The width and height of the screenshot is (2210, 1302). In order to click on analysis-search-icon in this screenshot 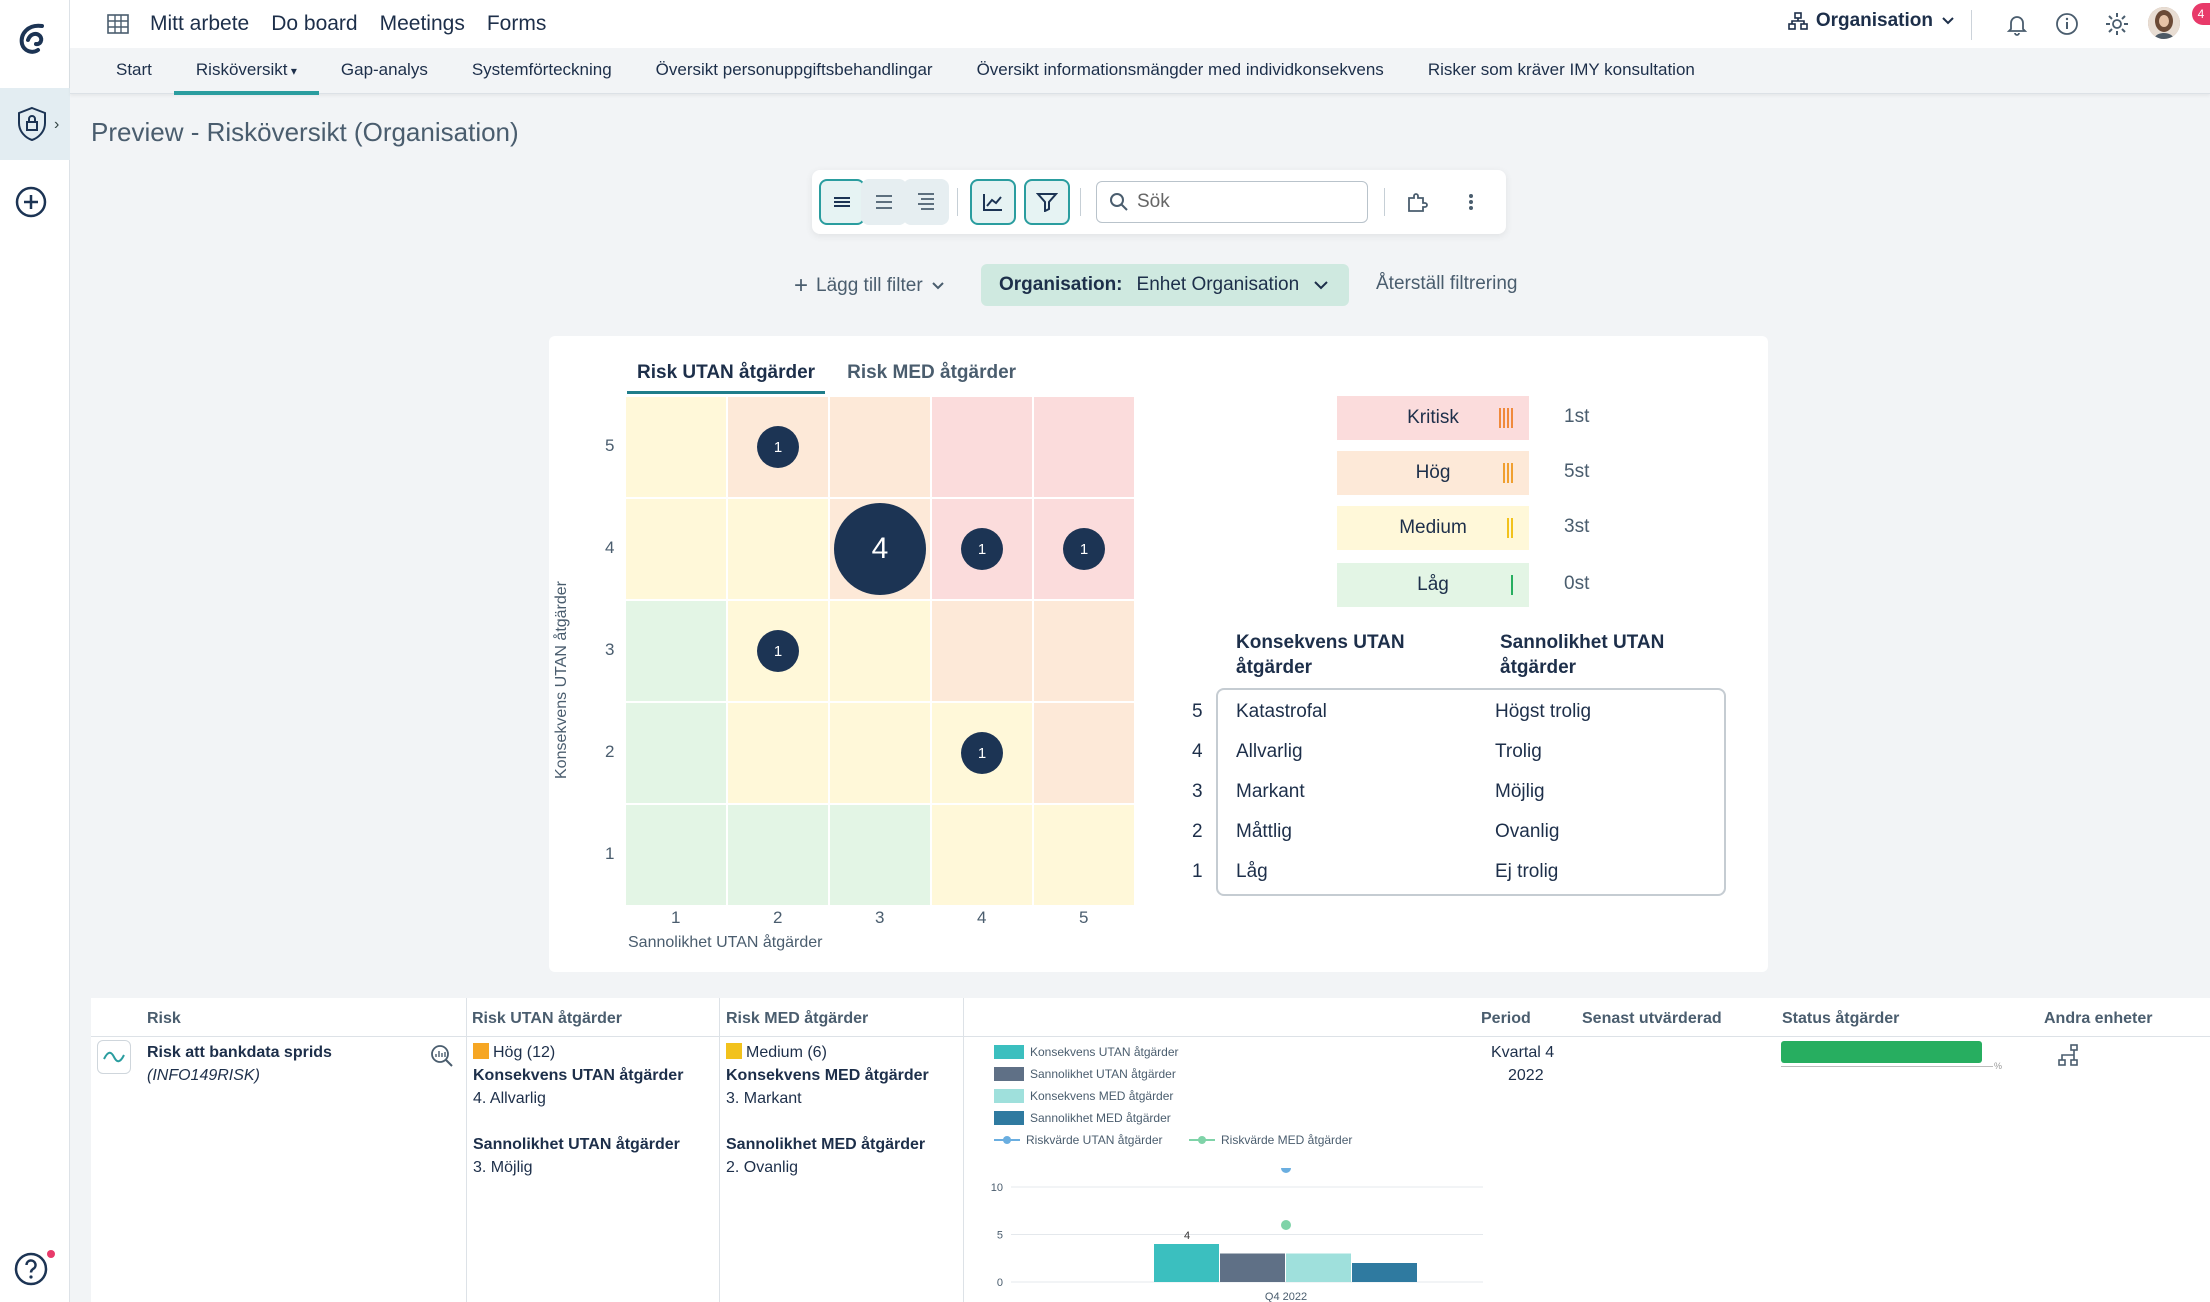, I will do `click(442, 1056)`.